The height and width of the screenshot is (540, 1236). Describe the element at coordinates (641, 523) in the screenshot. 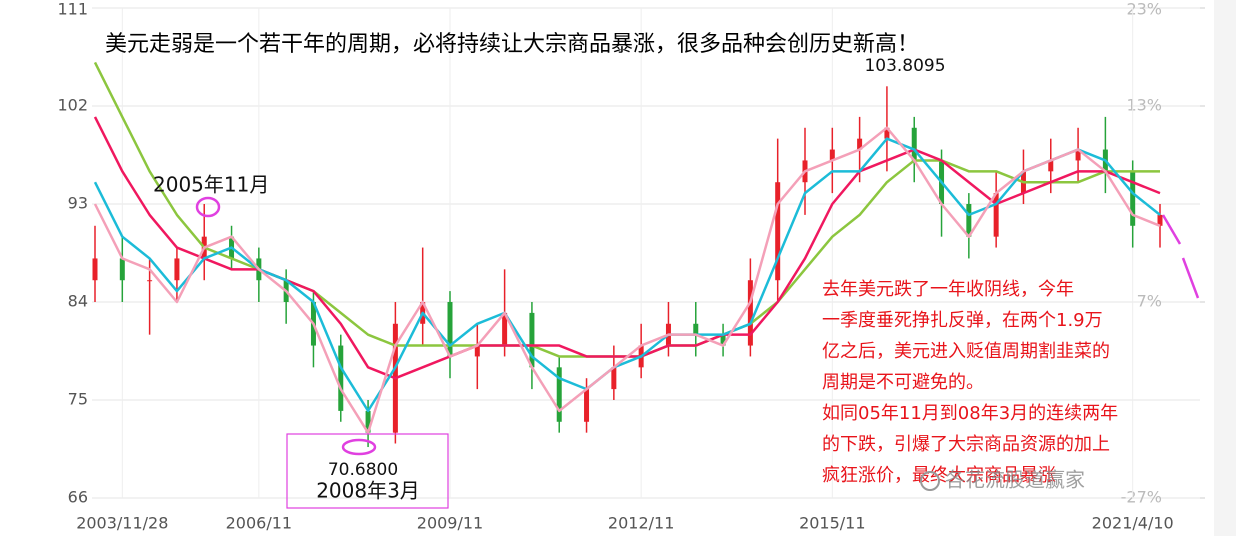

I see `x-tick-label: 2012/11` at that location.